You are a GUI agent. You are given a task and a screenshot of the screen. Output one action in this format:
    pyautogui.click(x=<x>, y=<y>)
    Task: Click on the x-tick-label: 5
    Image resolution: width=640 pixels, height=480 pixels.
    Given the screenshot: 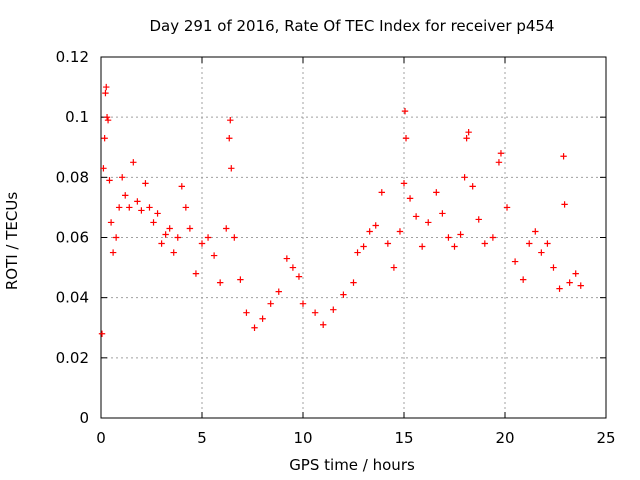 What is the action you would take?
    pyautogui.click(x=202, y=438)
    